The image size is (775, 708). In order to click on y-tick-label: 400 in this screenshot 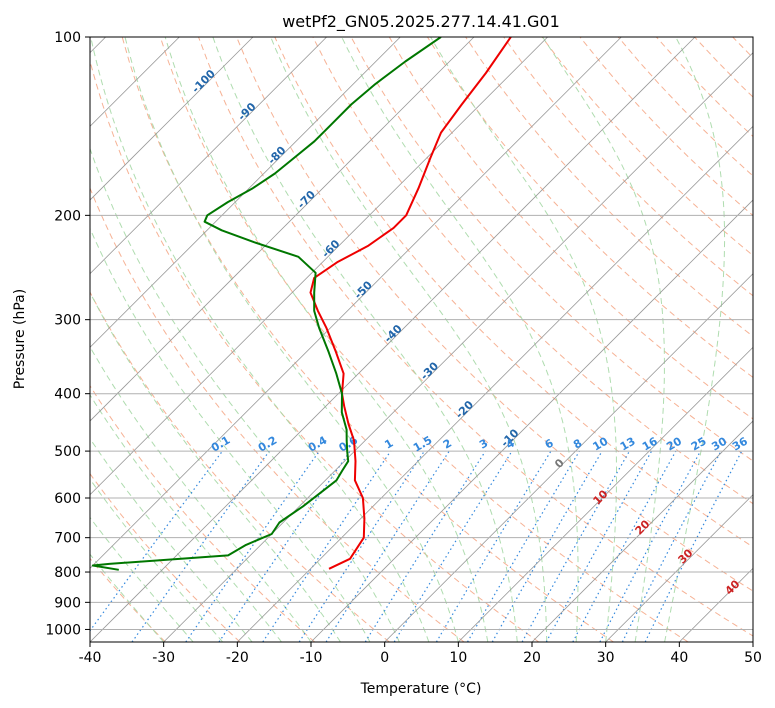, I will do `click(67, 395)`.